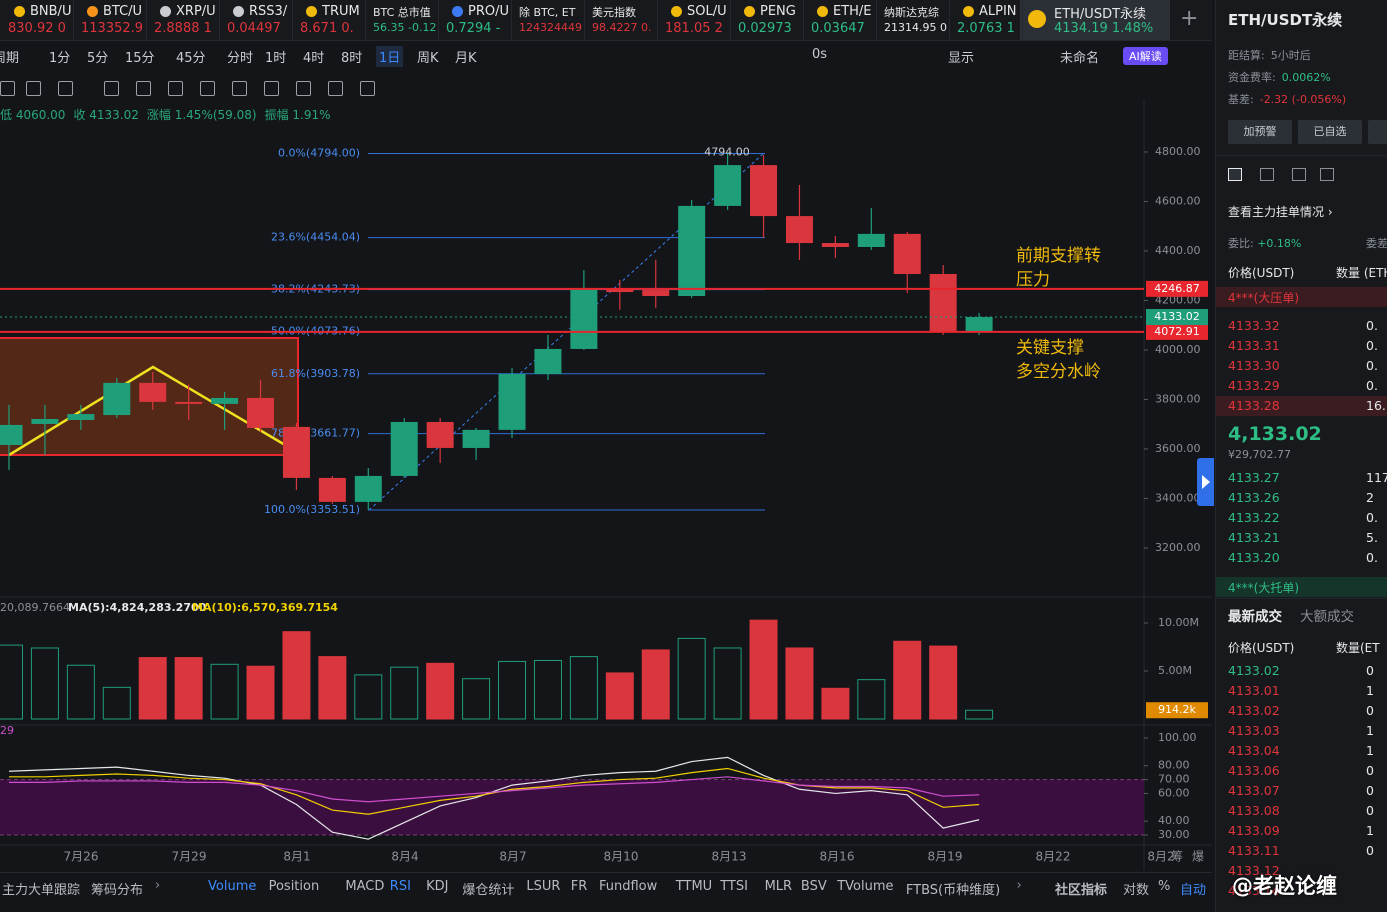 The width and height of the screenshot is (1387, 912). What do you see at coordinates (1307, 326) in the screenshot?
I see `book-row: 4133.32 0.` at bounding box center [1307, 326].